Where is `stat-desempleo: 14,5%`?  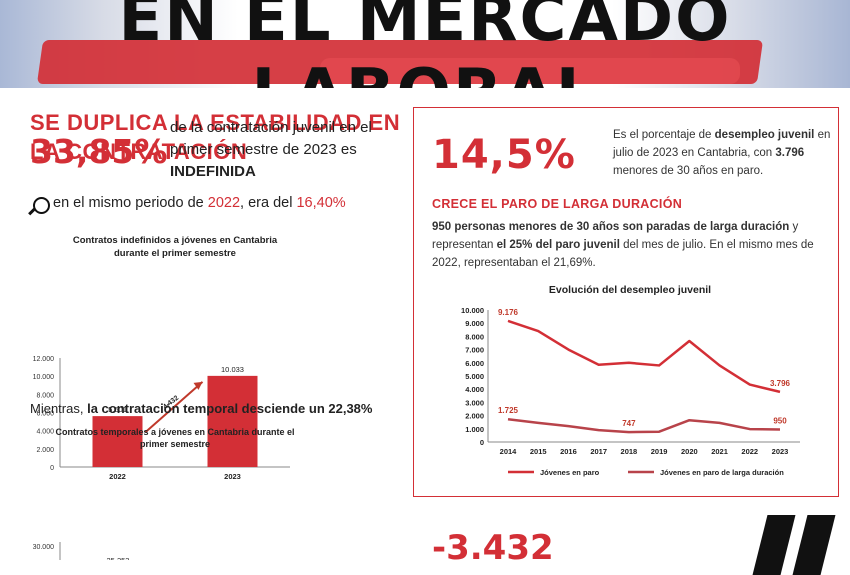
stat-desempleo: 14,5% is located at coordinates (504, 155).